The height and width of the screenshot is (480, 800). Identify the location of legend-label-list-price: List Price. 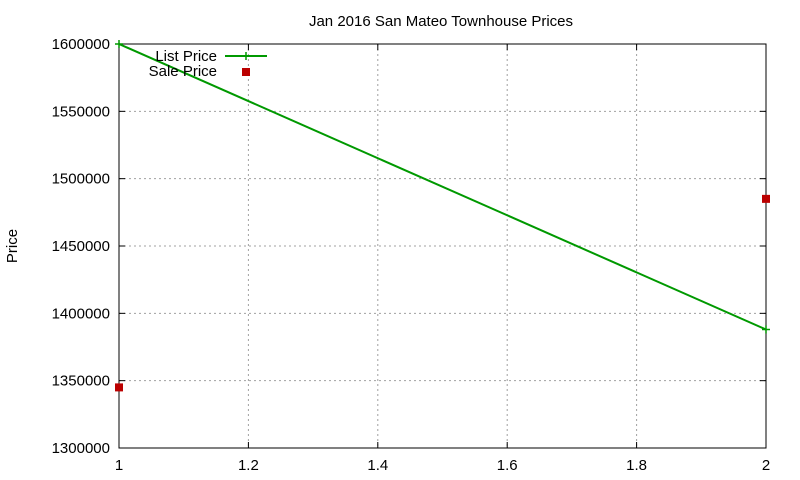
(186, 56).